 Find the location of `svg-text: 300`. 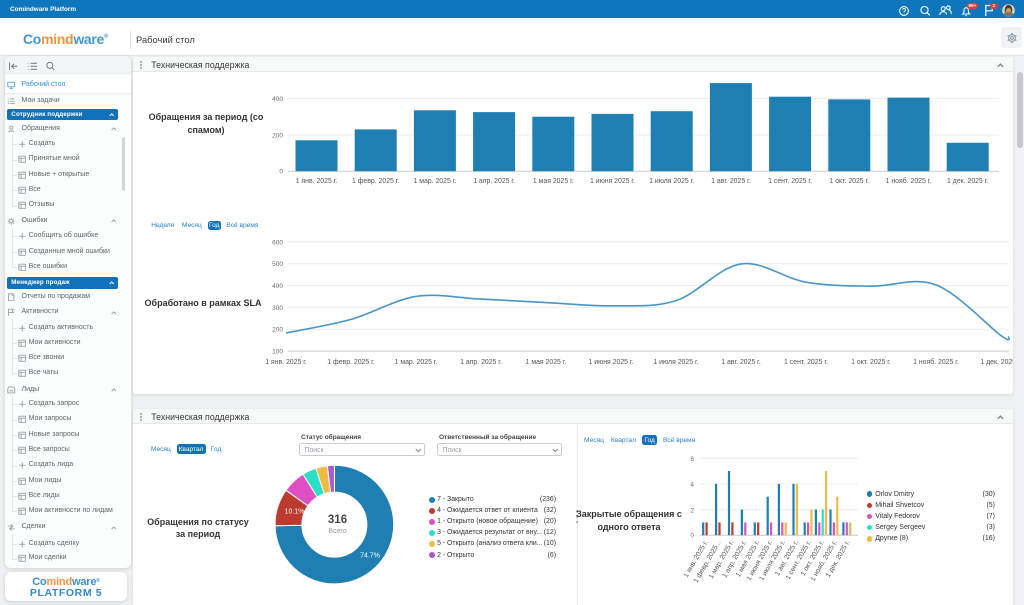

svg-text: 300 is located at coordinates (277, 308).